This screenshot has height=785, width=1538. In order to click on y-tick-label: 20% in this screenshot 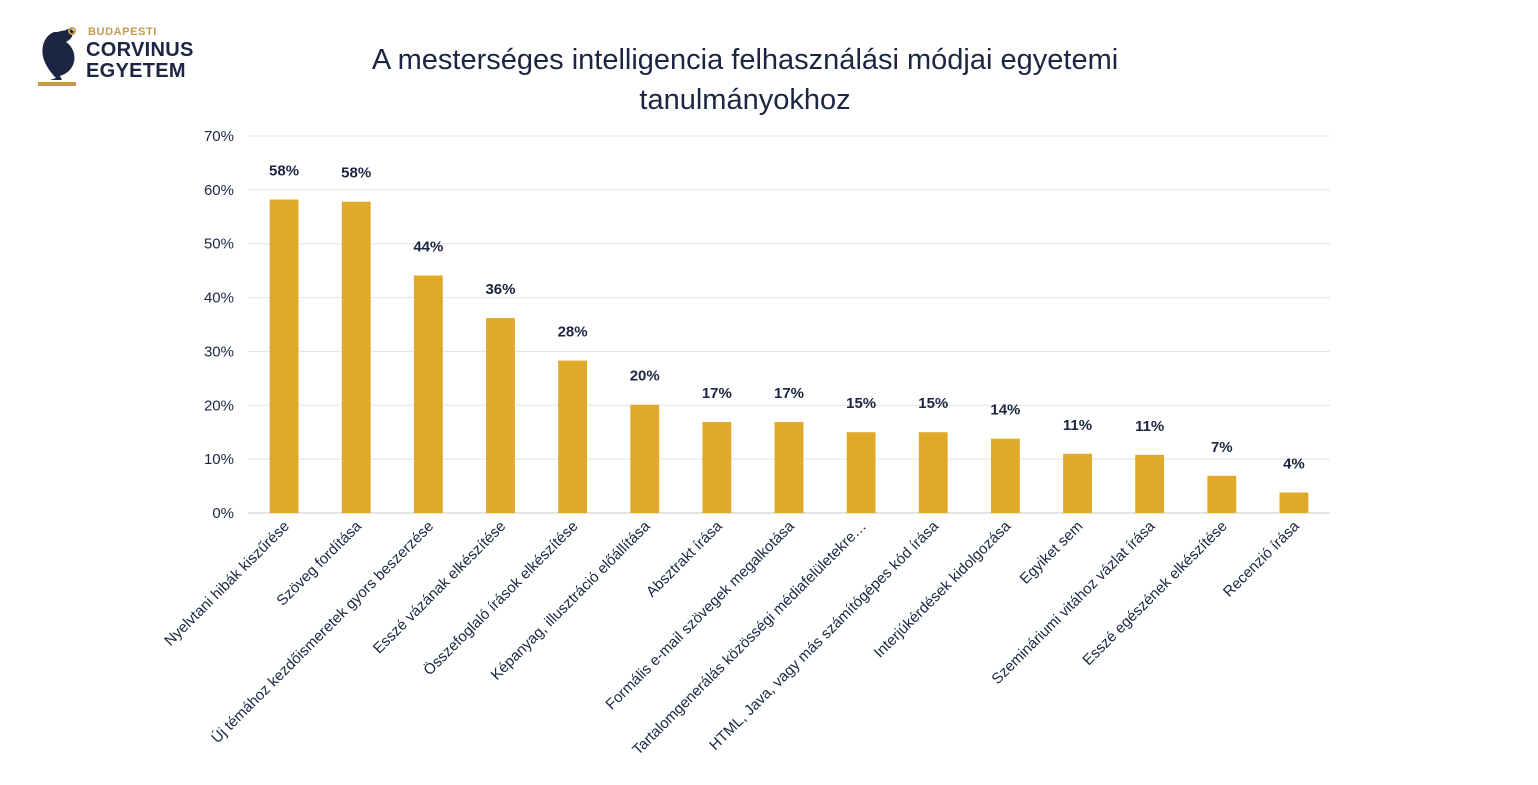, I will do `click(219, 405)`.